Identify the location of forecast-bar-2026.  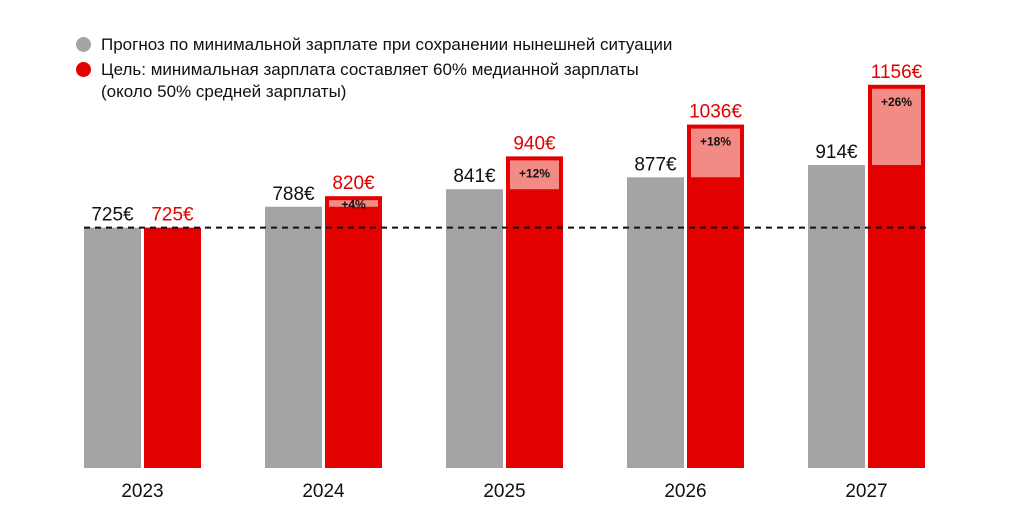
(655, 322).